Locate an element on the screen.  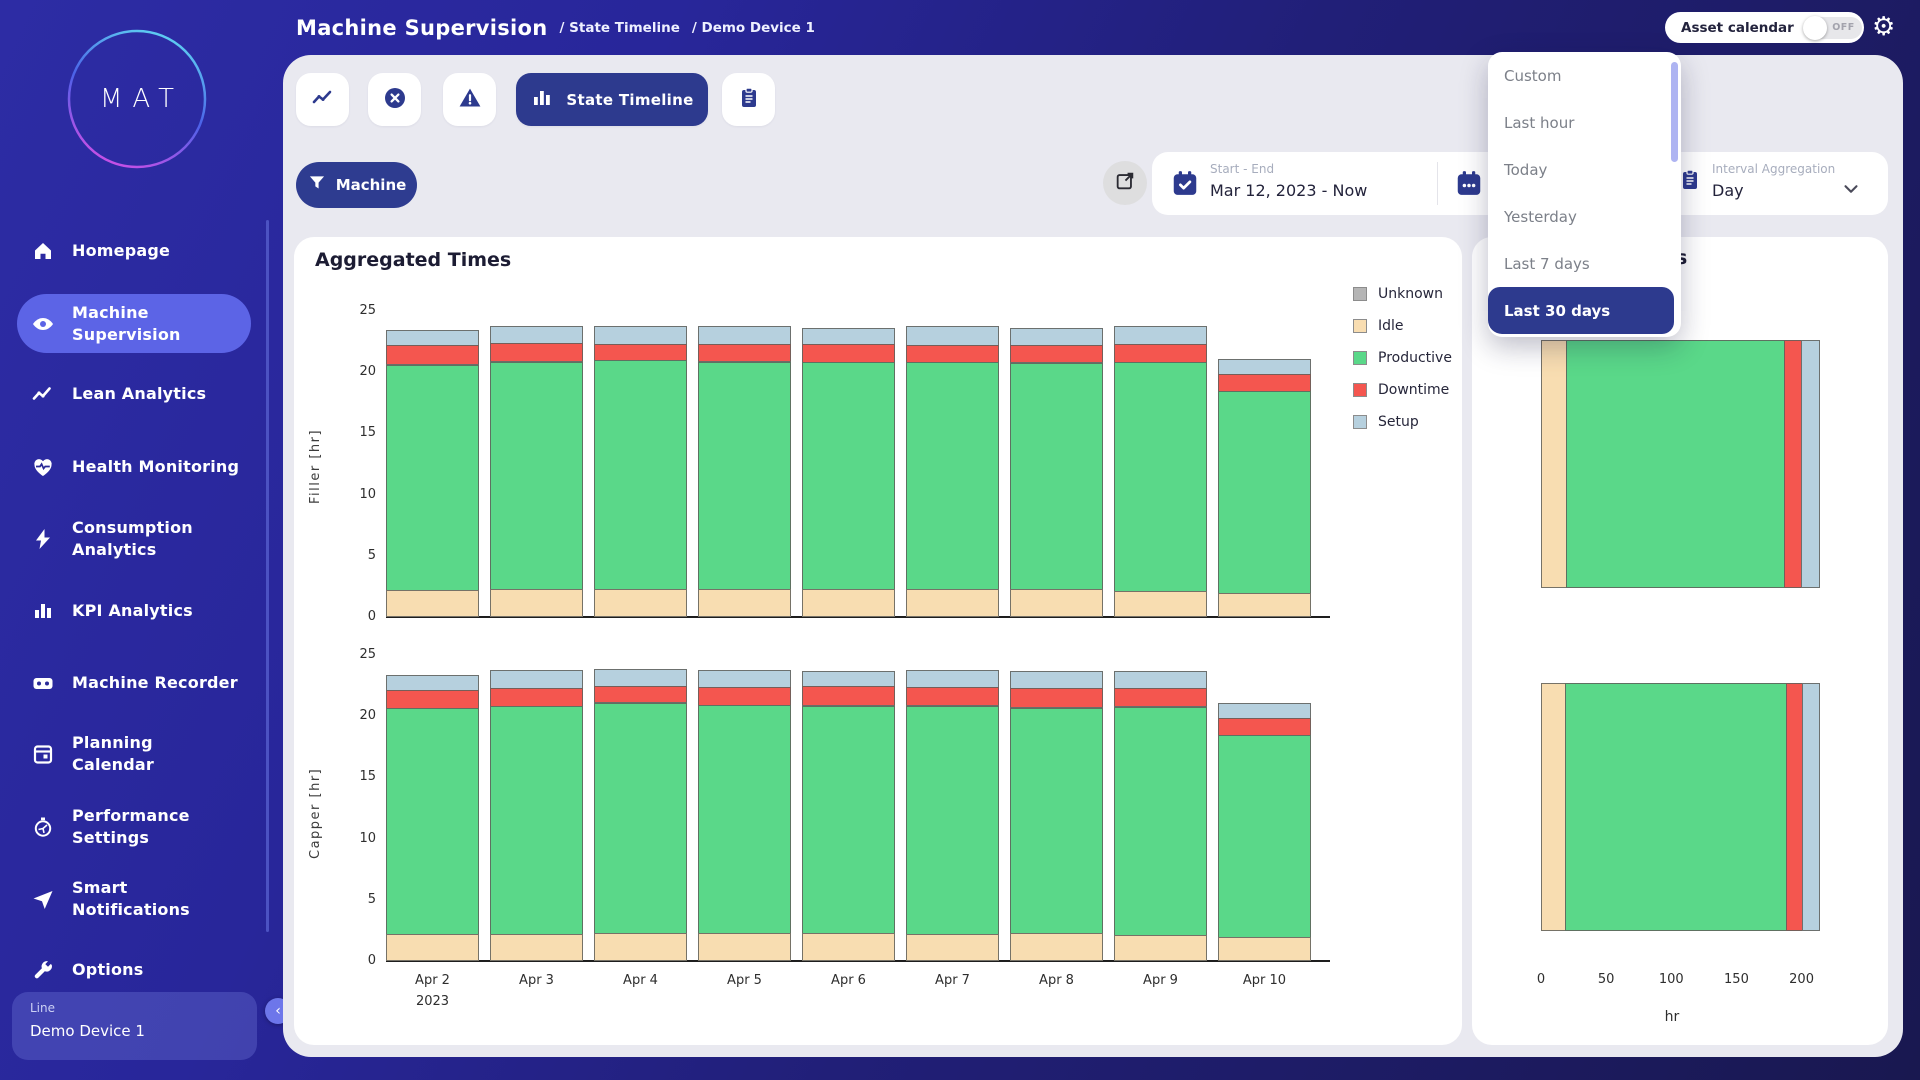
hbar-segment-productive is located at coordinates (1676, 464).